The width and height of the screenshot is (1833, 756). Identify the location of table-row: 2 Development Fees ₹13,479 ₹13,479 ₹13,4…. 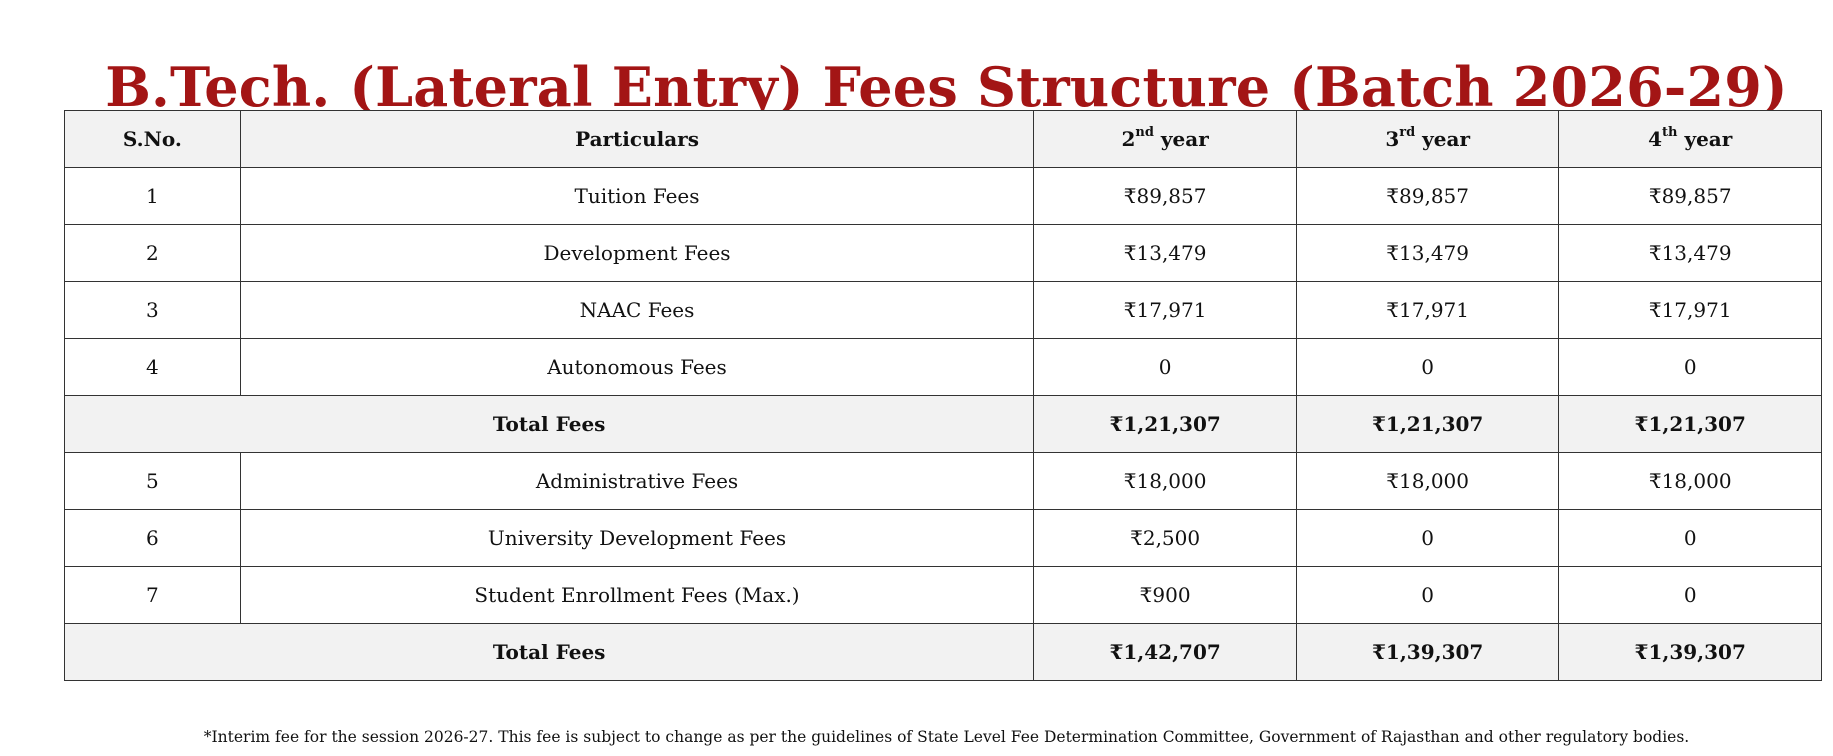
(943, 253).